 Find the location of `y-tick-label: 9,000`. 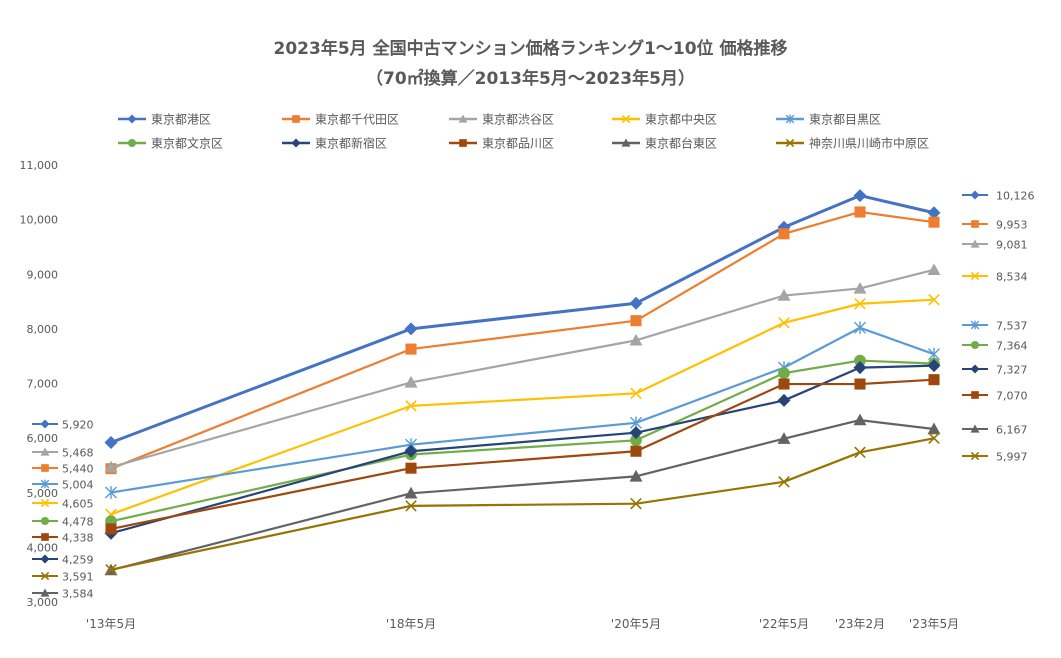

y-tick-label: 9,000 is located at coordinates (43, 274).